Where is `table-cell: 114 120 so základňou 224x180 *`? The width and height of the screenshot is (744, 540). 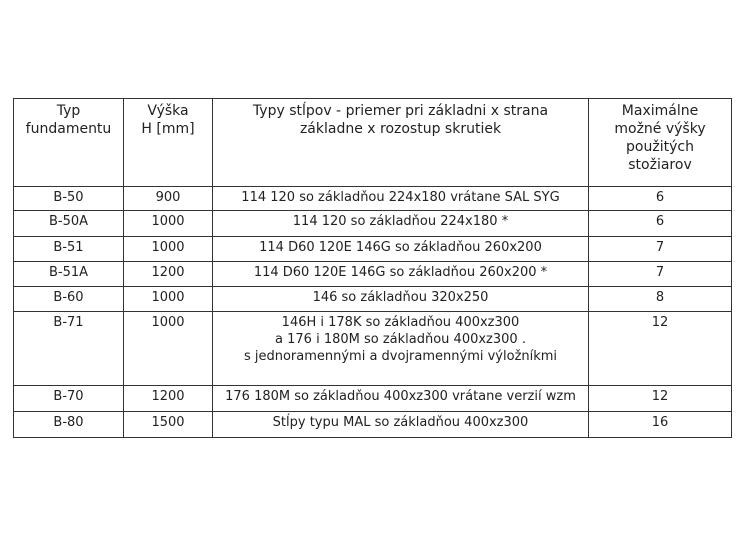
table-cell: 114 120 so základňou 224x180 * is located at coordinates (400, 223).